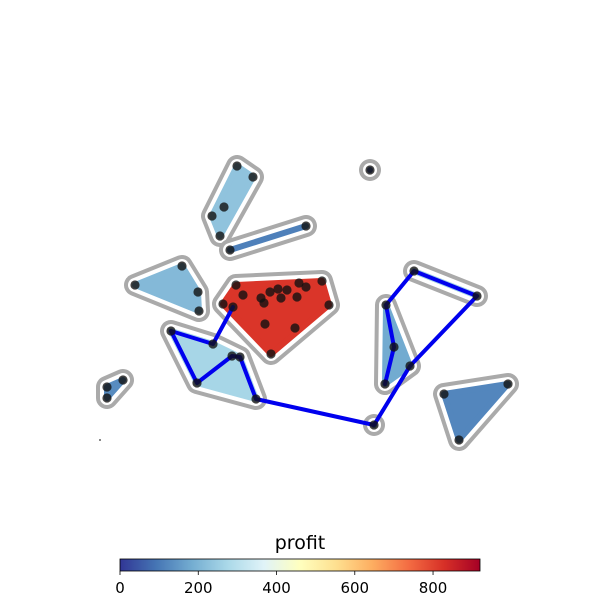 The height and width of the screenshot is (600, 600). I want to click on route-line, so click(324, 348).